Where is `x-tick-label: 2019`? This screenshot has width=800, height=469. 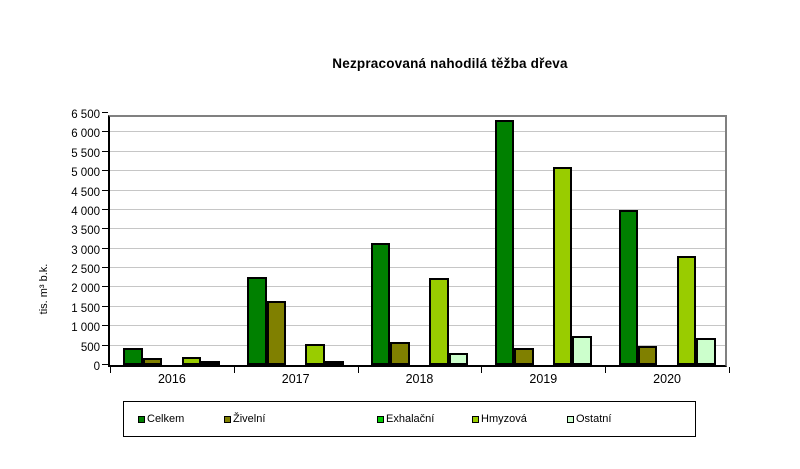 x-tick-label: 2019 is located at coordinates (543, 379).